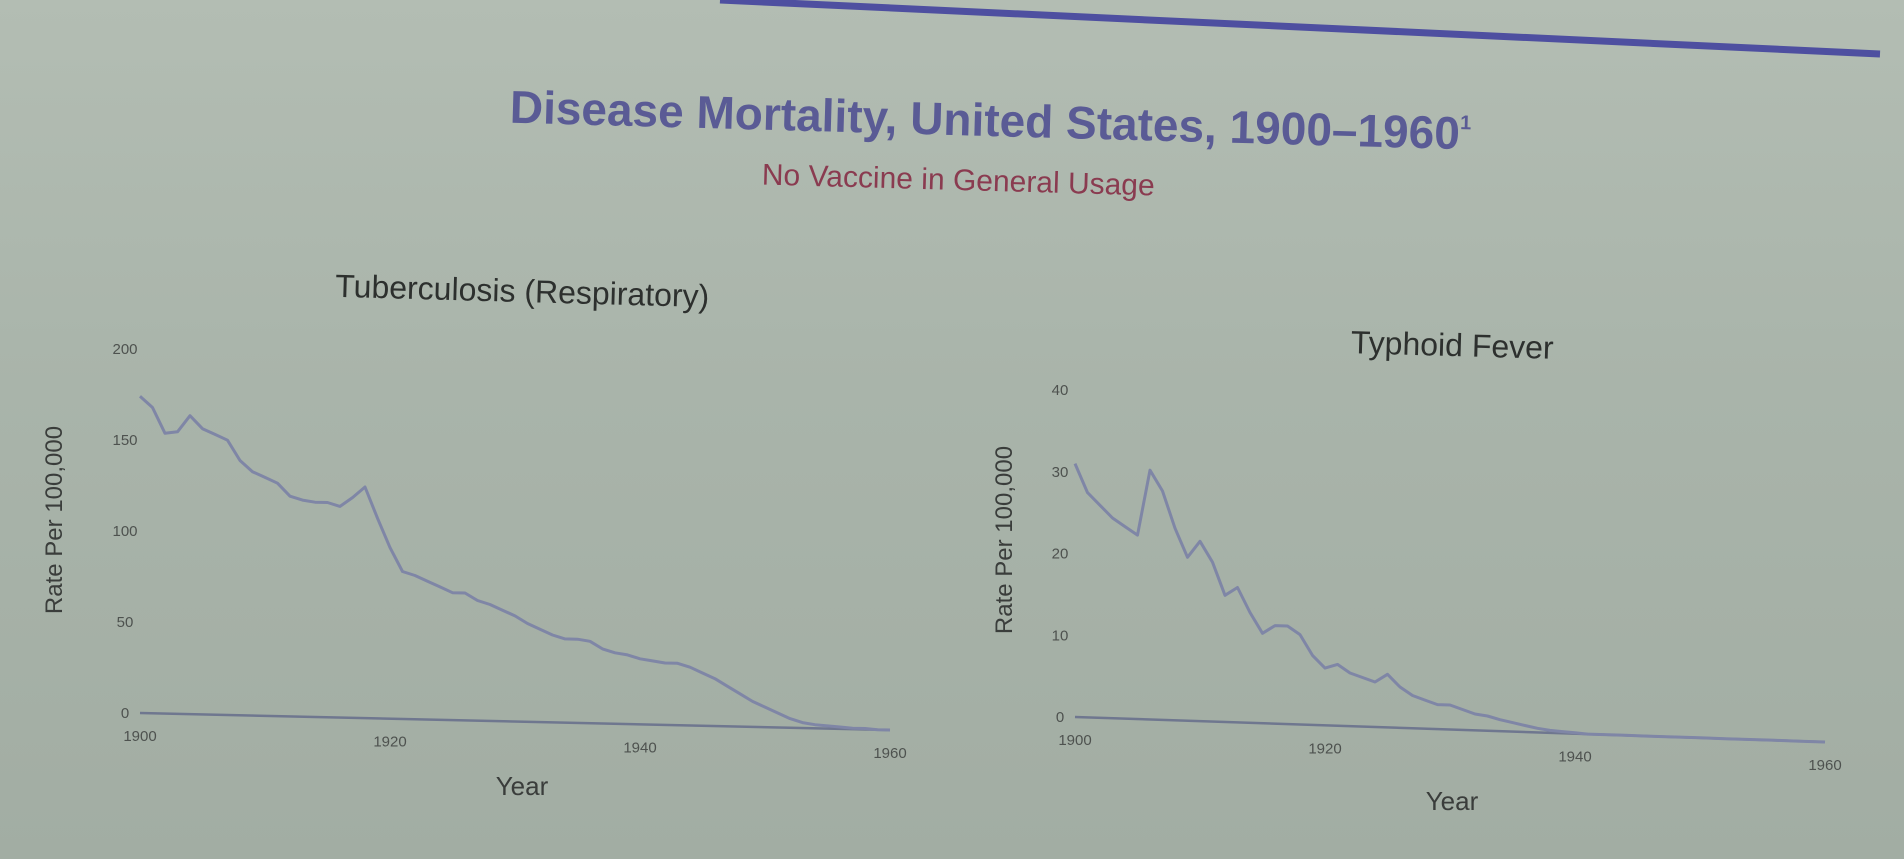 Image resolution: width=1904 pixels, height=859 pixels. Describe the element at coordinates (125, 622) in the screenshot. I see `y-tick-label: 50` at that location.